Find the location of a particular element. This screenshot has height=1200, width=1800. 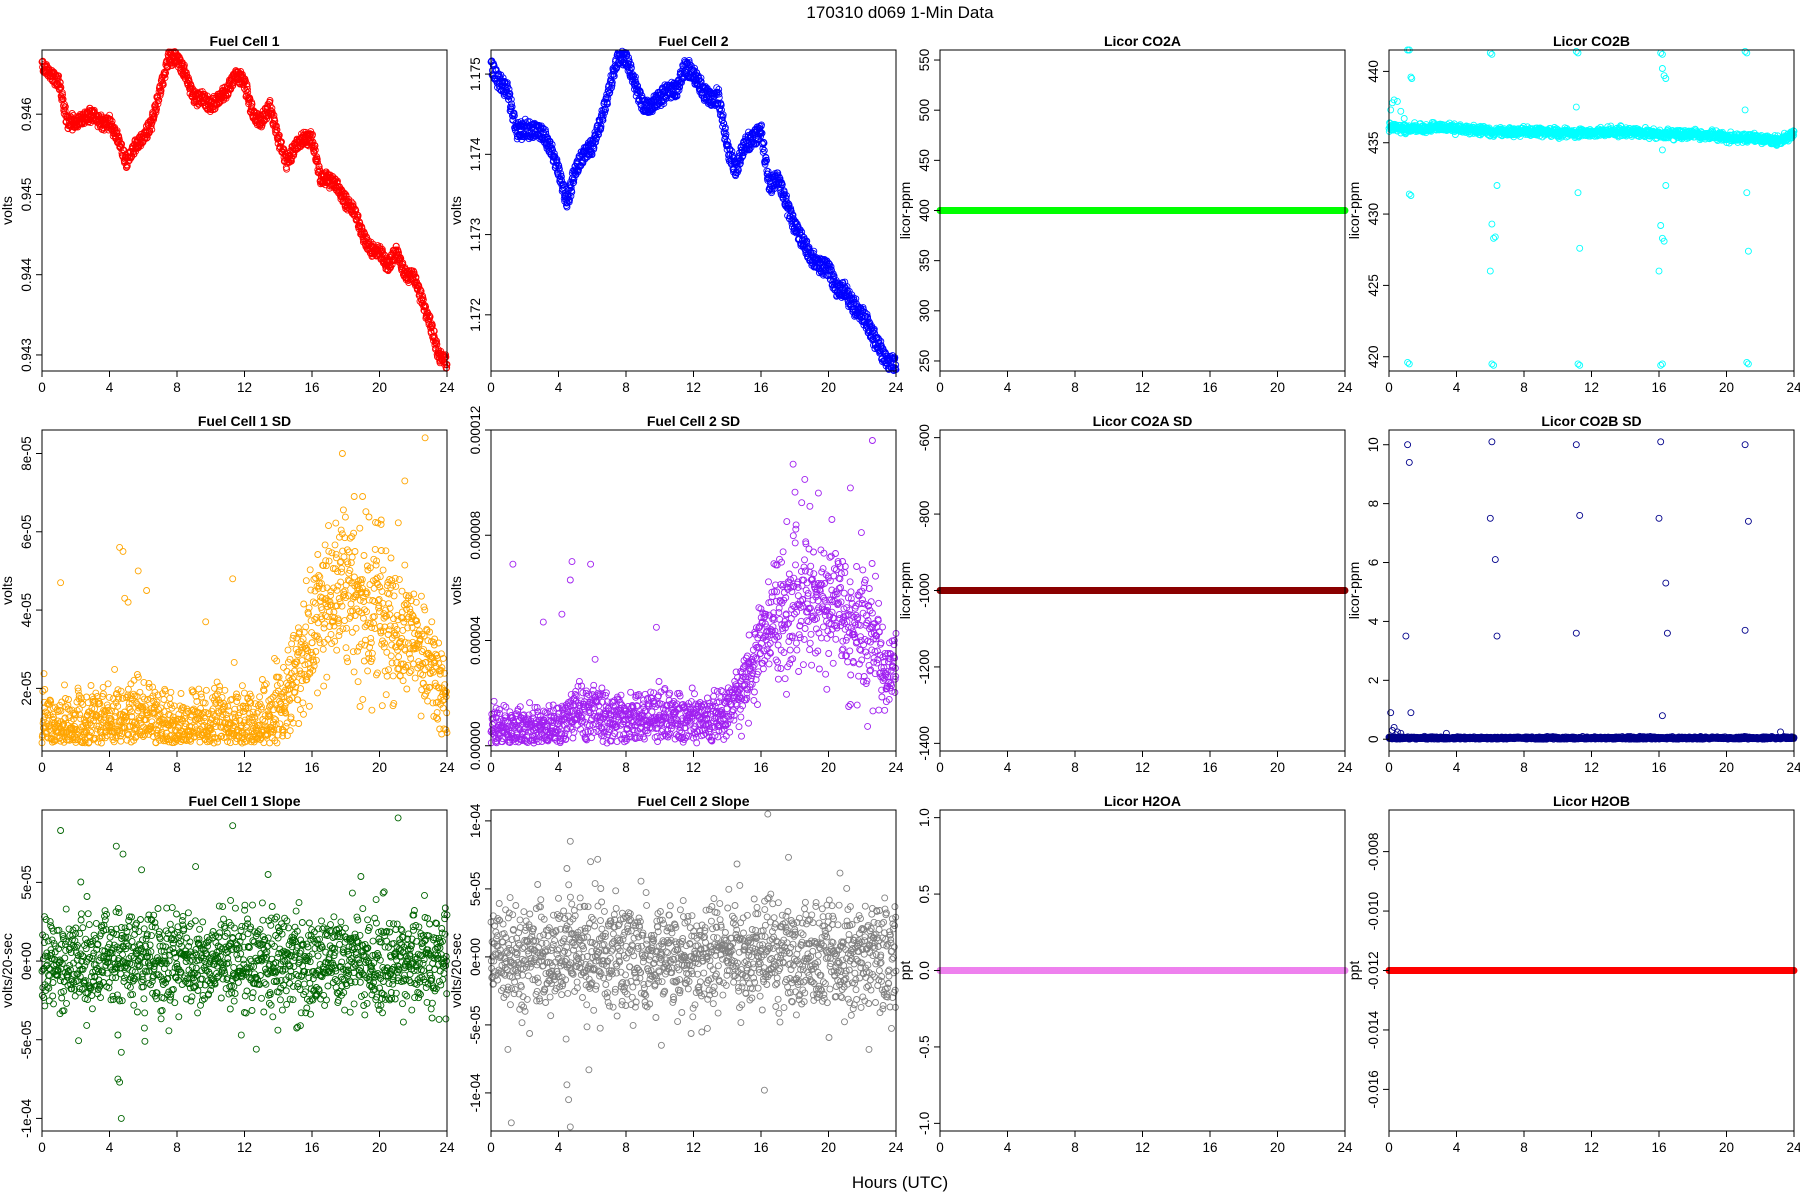

y-tick-label: 0.945 is located at coordinates (26, 195).